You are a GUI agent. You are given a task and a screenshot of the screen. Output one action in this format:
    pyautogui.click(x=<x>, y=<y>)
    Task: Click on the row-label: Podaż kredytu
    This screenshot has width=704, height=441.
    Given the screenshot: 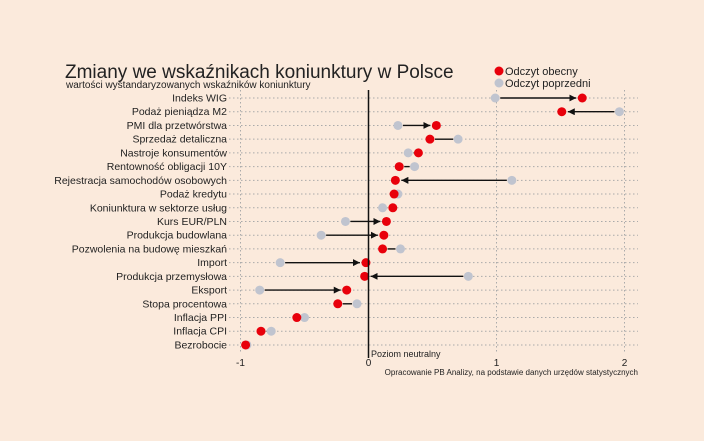 What is the action you would take?
    pyautogui.click(x=193, y=195)
    